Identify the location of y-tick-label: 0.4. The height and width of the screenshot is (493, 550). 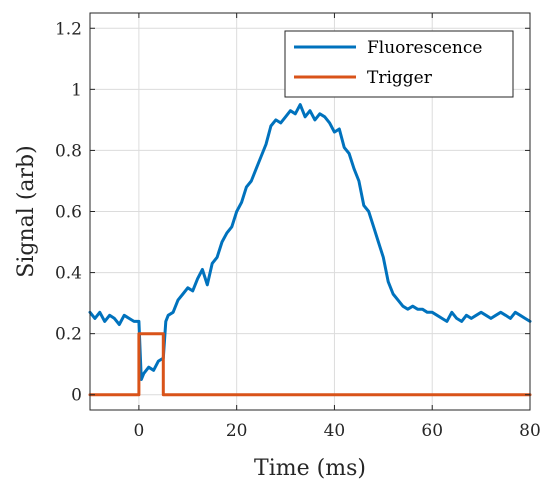
(68, 274).